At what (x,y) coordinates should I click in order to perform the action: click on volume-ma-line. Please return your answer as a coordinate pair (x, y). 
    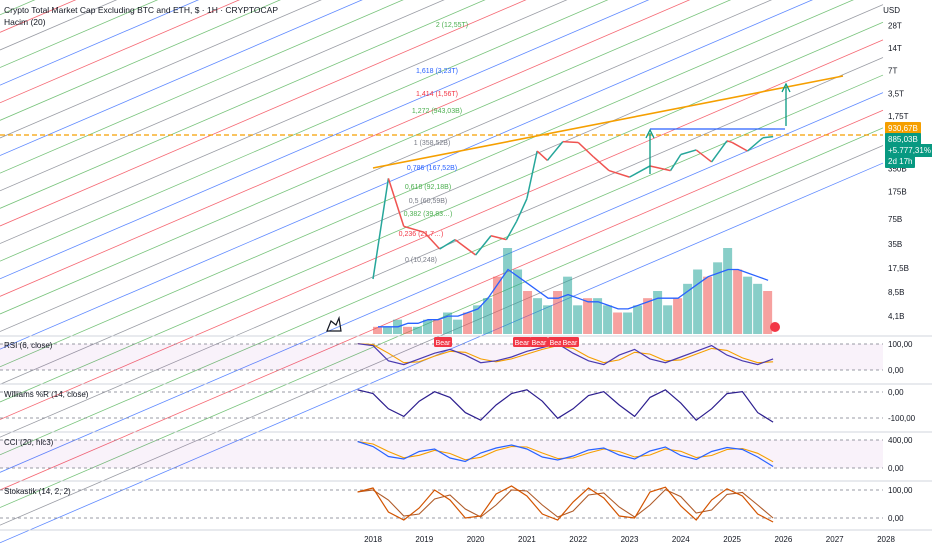
    Looking at the image, I should click on (573, 298).